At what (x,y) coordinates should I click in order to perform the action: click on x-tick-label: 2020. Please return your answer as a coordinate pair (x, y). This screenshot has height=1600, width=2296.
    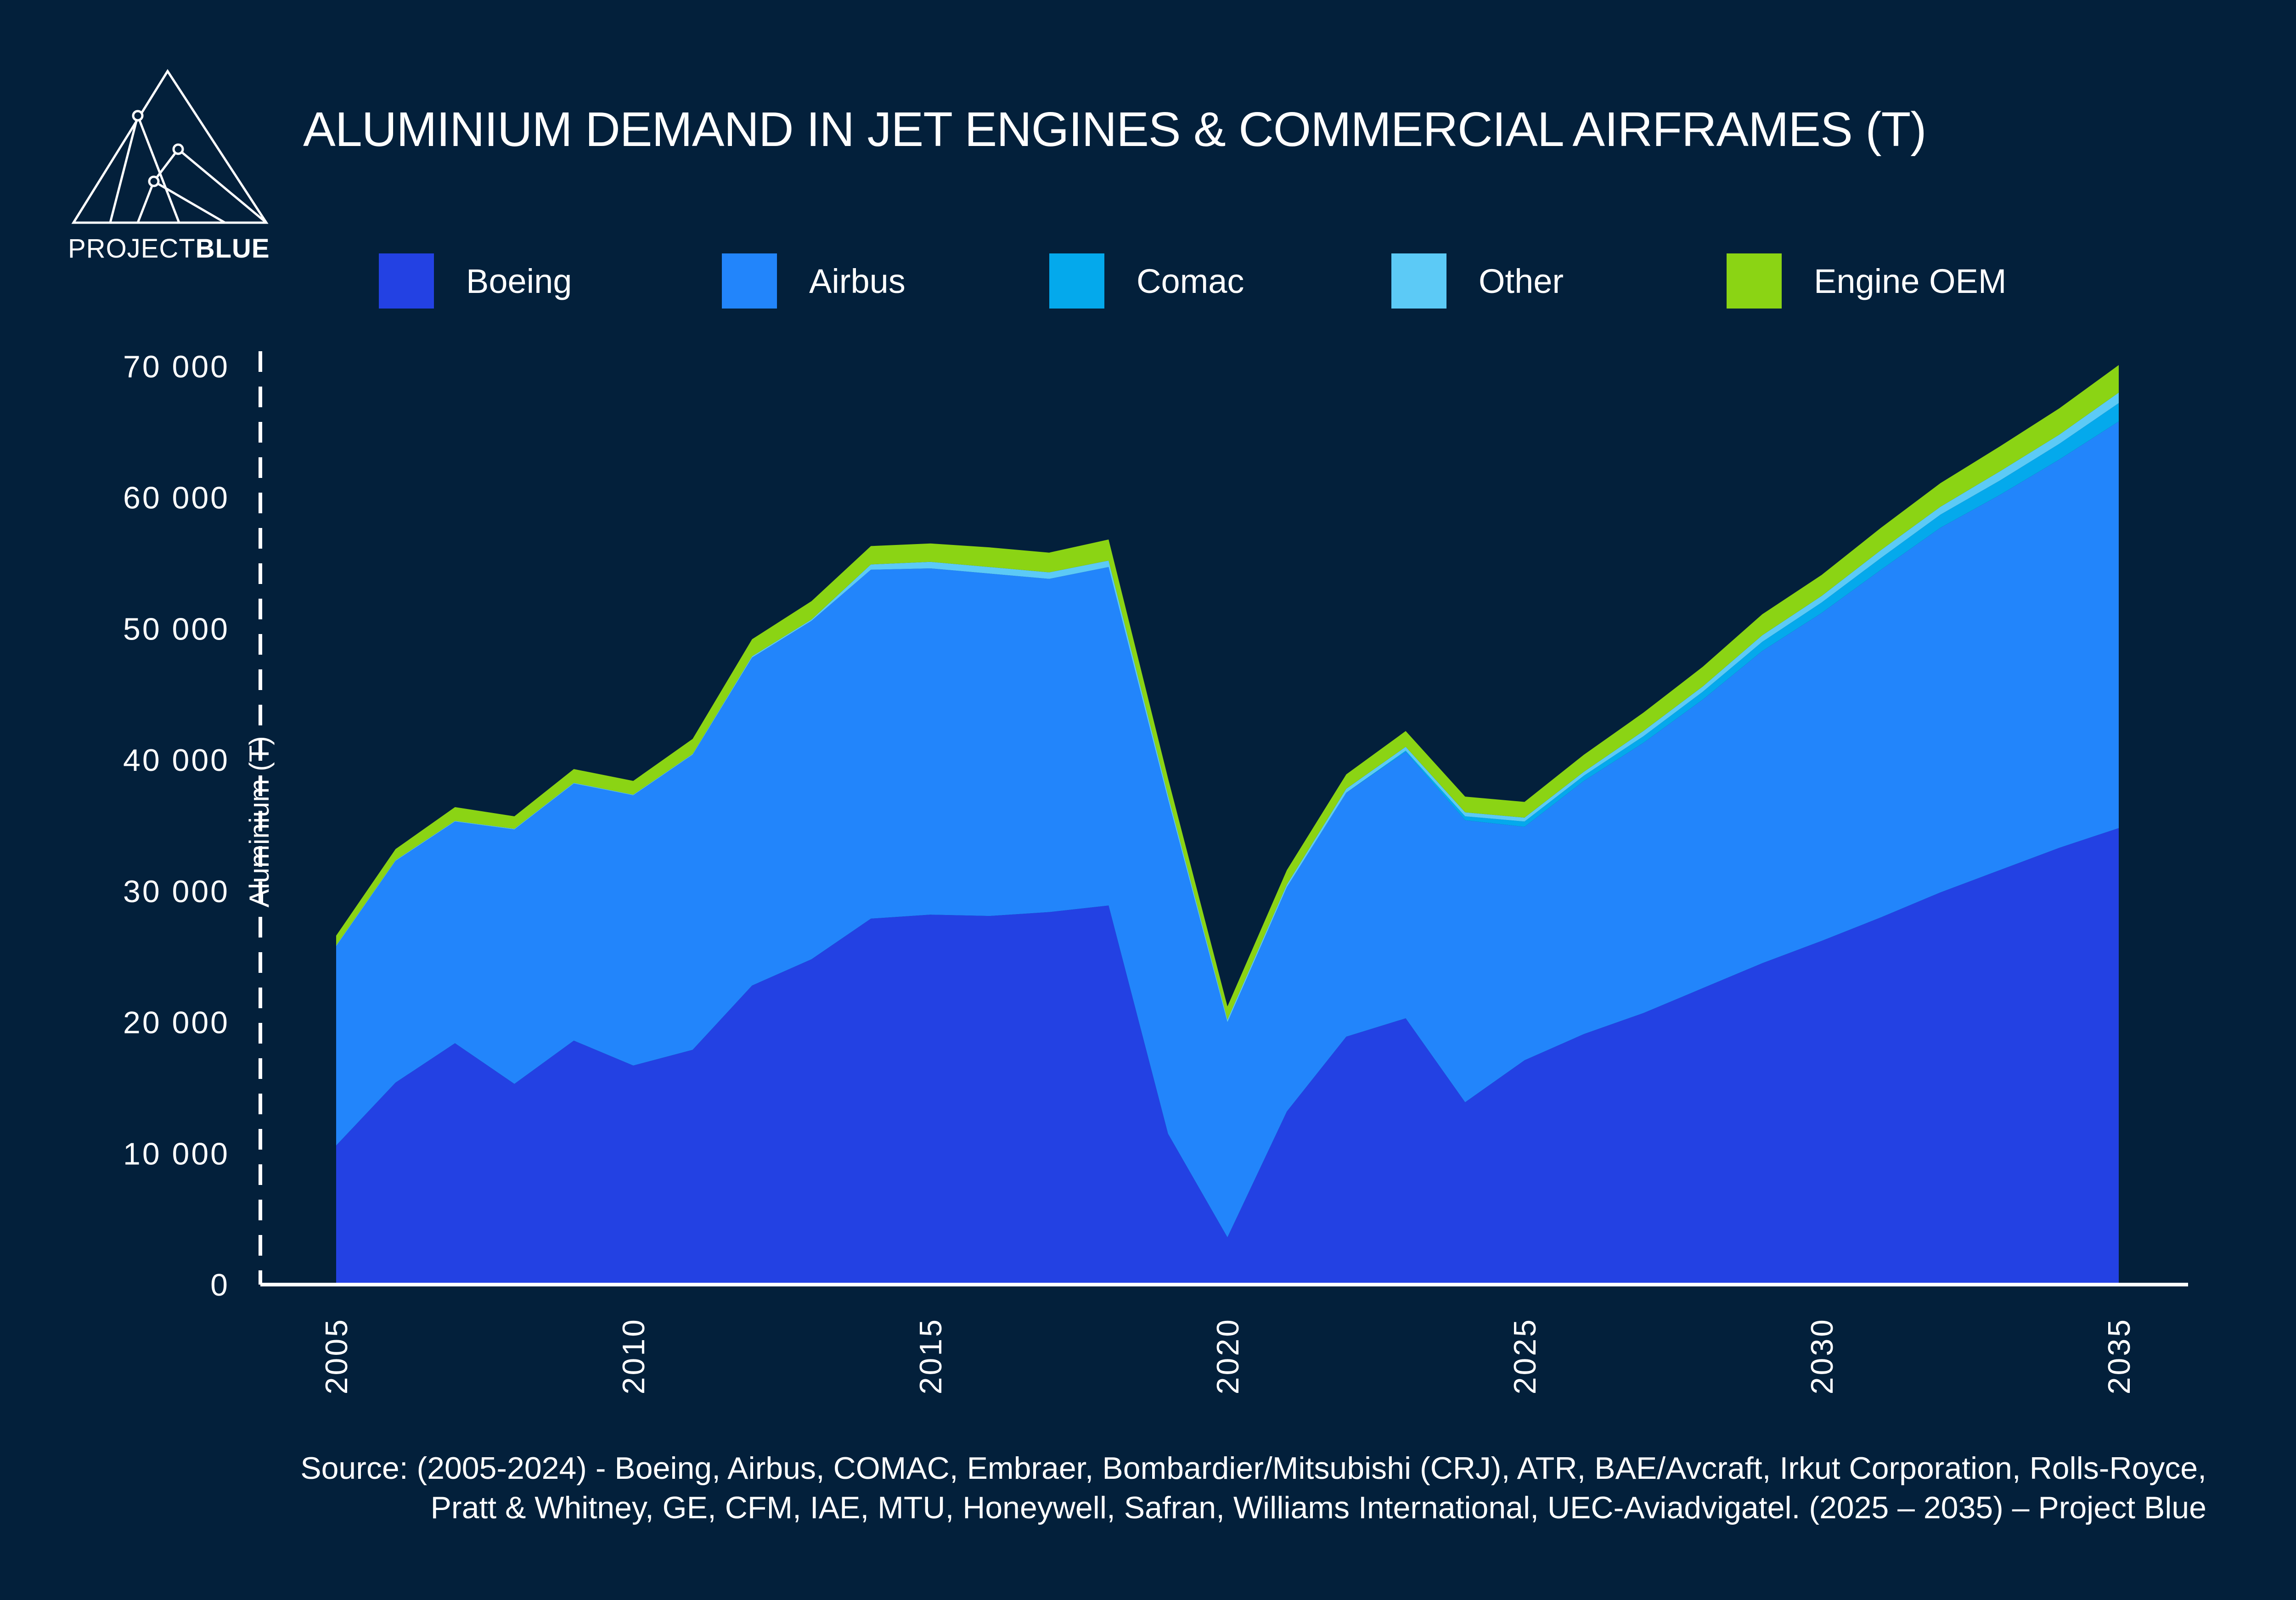
    Looking at the image, I should click on (1227, 1356).